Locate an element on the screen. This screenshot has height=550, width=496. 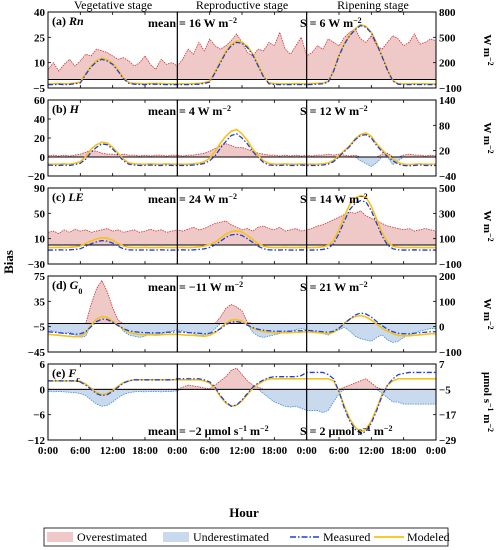
panel-label: (e) Fc is located at coordinates (66, 375).